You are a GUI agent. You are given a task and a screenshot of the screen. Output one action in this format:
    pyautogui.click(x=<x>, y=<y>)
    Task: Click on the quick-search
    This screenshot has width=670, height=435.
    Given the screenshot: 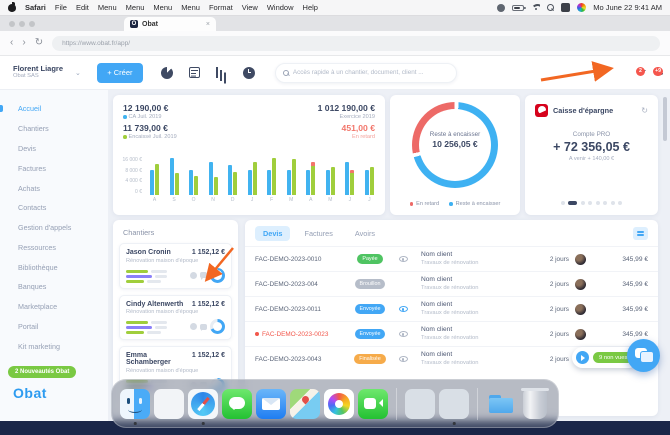 What is the action you would take?
    pyautogui.click(x=365, y=72)
    